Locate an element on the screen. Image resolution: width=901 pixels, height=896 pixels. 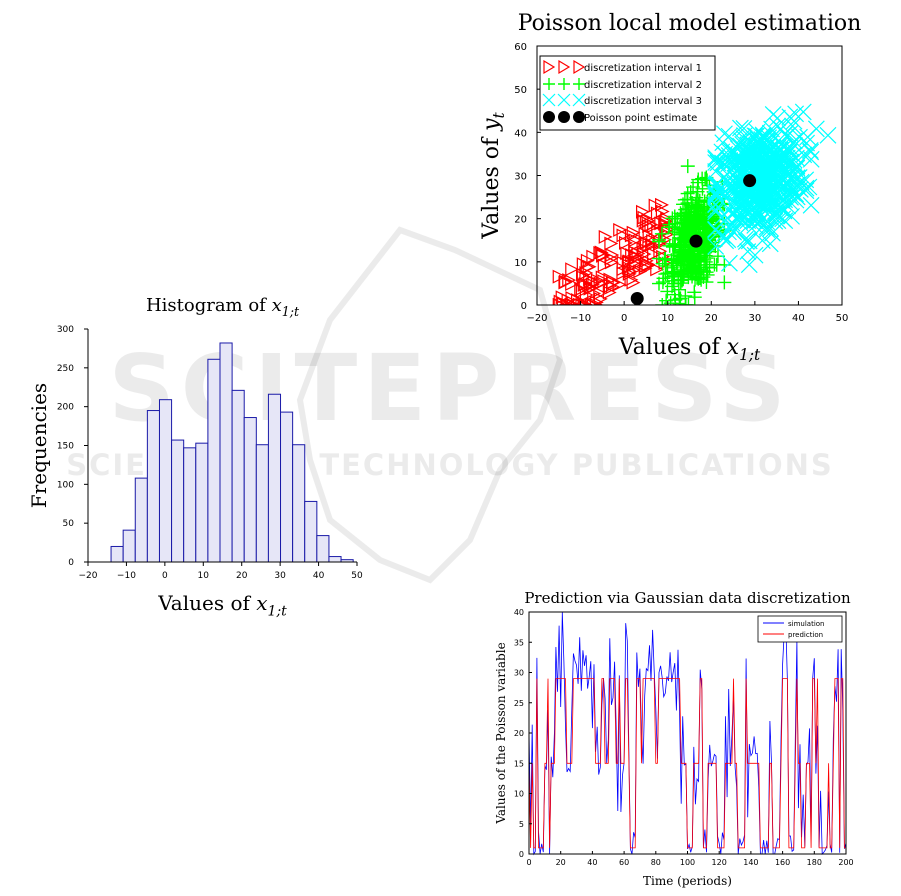
scatter-x-tick-label: 50 is located at coordinates (842, 318).